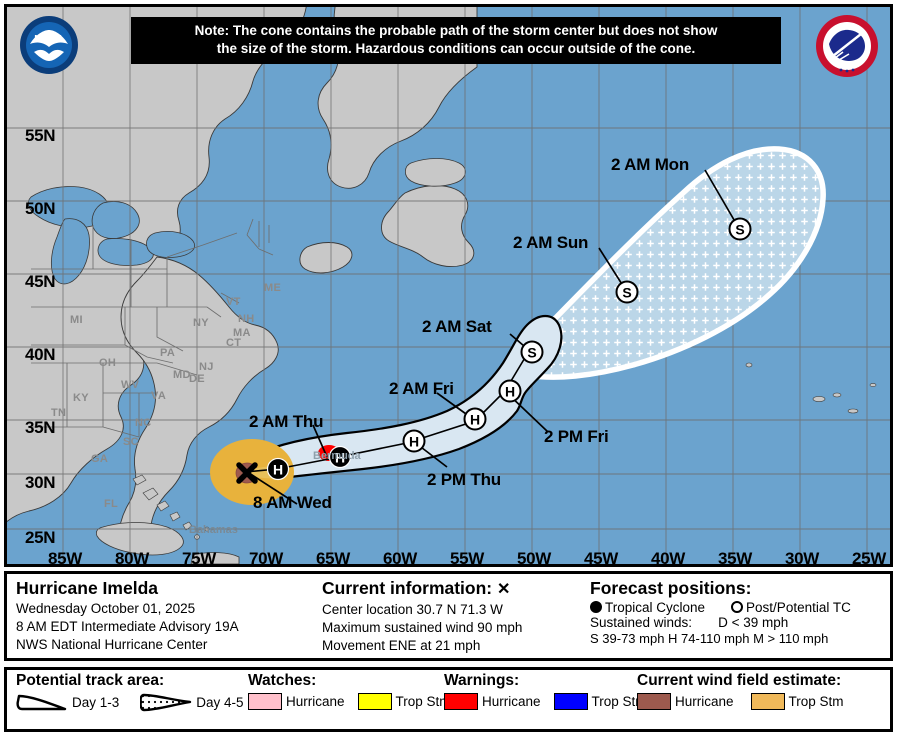  What do you see at coordinates (596, 607) in the screenshot?
I see `tropical-cyclone-icon` at bounding box center [596, 607].